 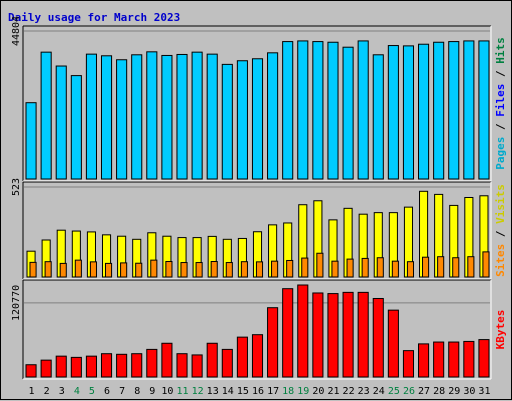 I want to click on legend-part: Hits, so click(x=500, y=50).